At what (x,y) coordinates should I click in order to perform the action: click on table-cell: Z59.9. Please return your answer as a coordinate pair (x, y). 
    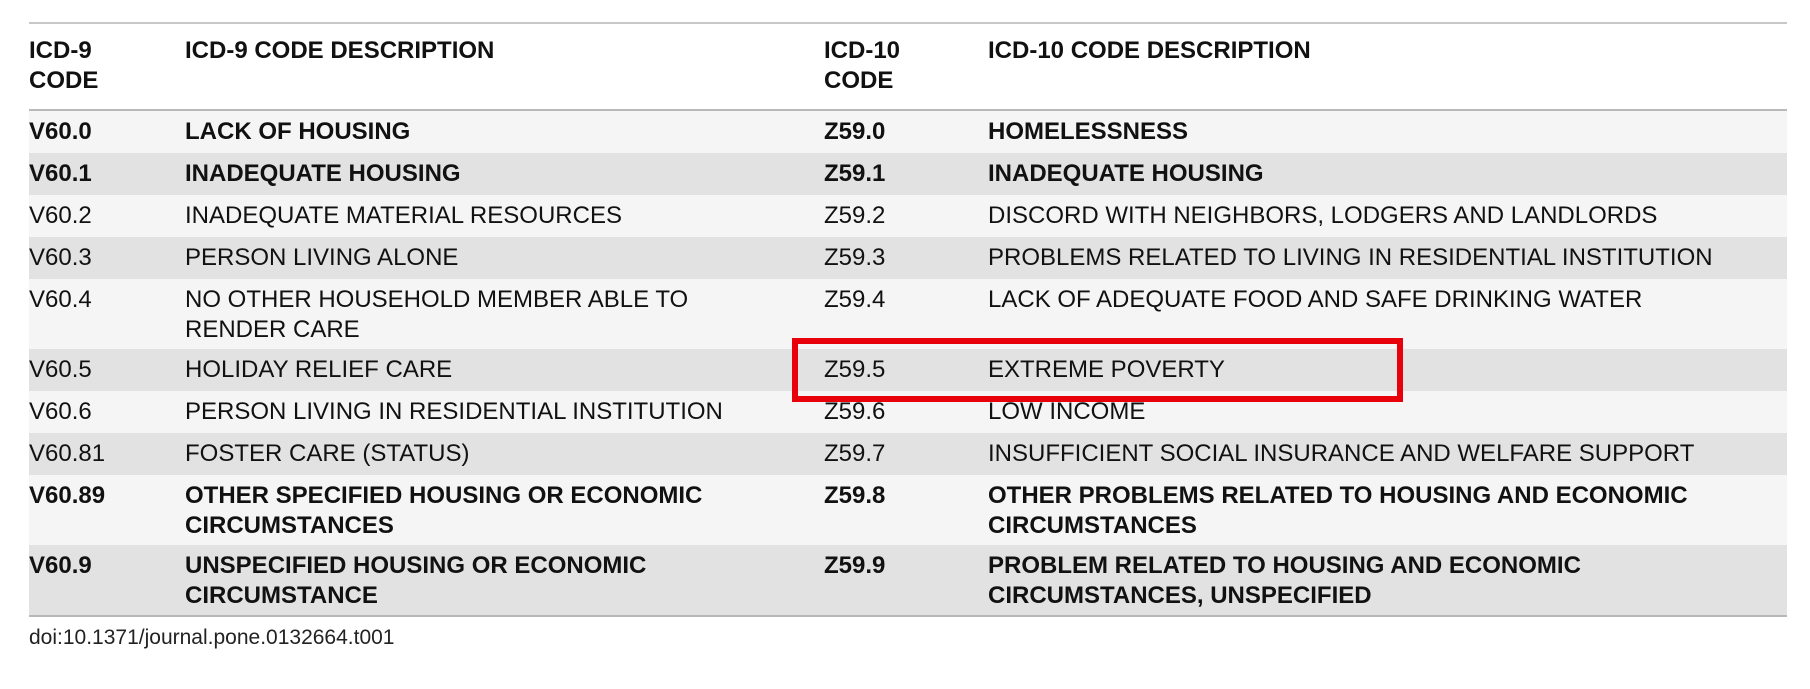
    Looking at the image, I should click on (855, 565).